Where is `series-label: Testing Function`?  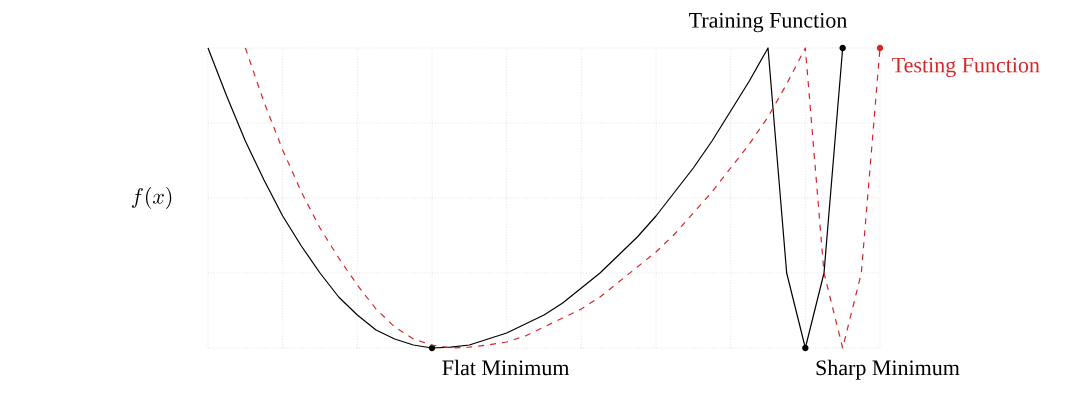 series-label: Testing Function is located at coordinates (966, 67).